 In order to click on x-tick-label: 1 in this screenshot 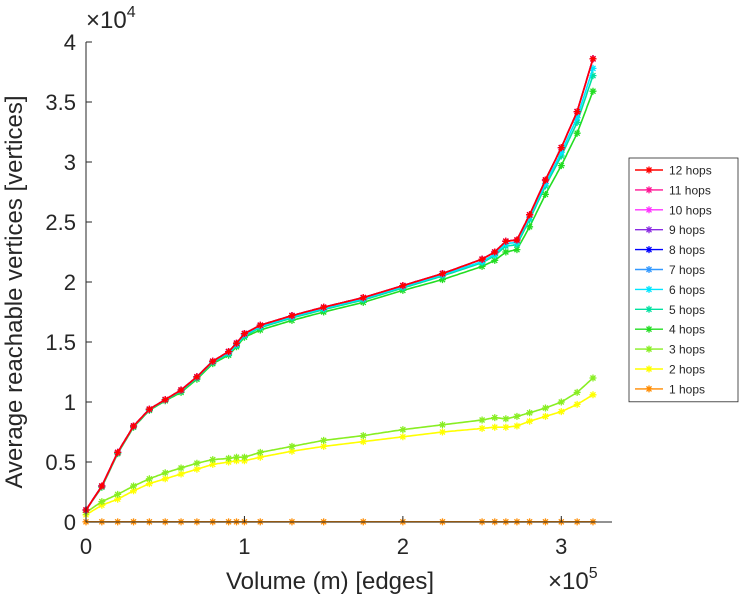, I will do `click(244, 546)`.